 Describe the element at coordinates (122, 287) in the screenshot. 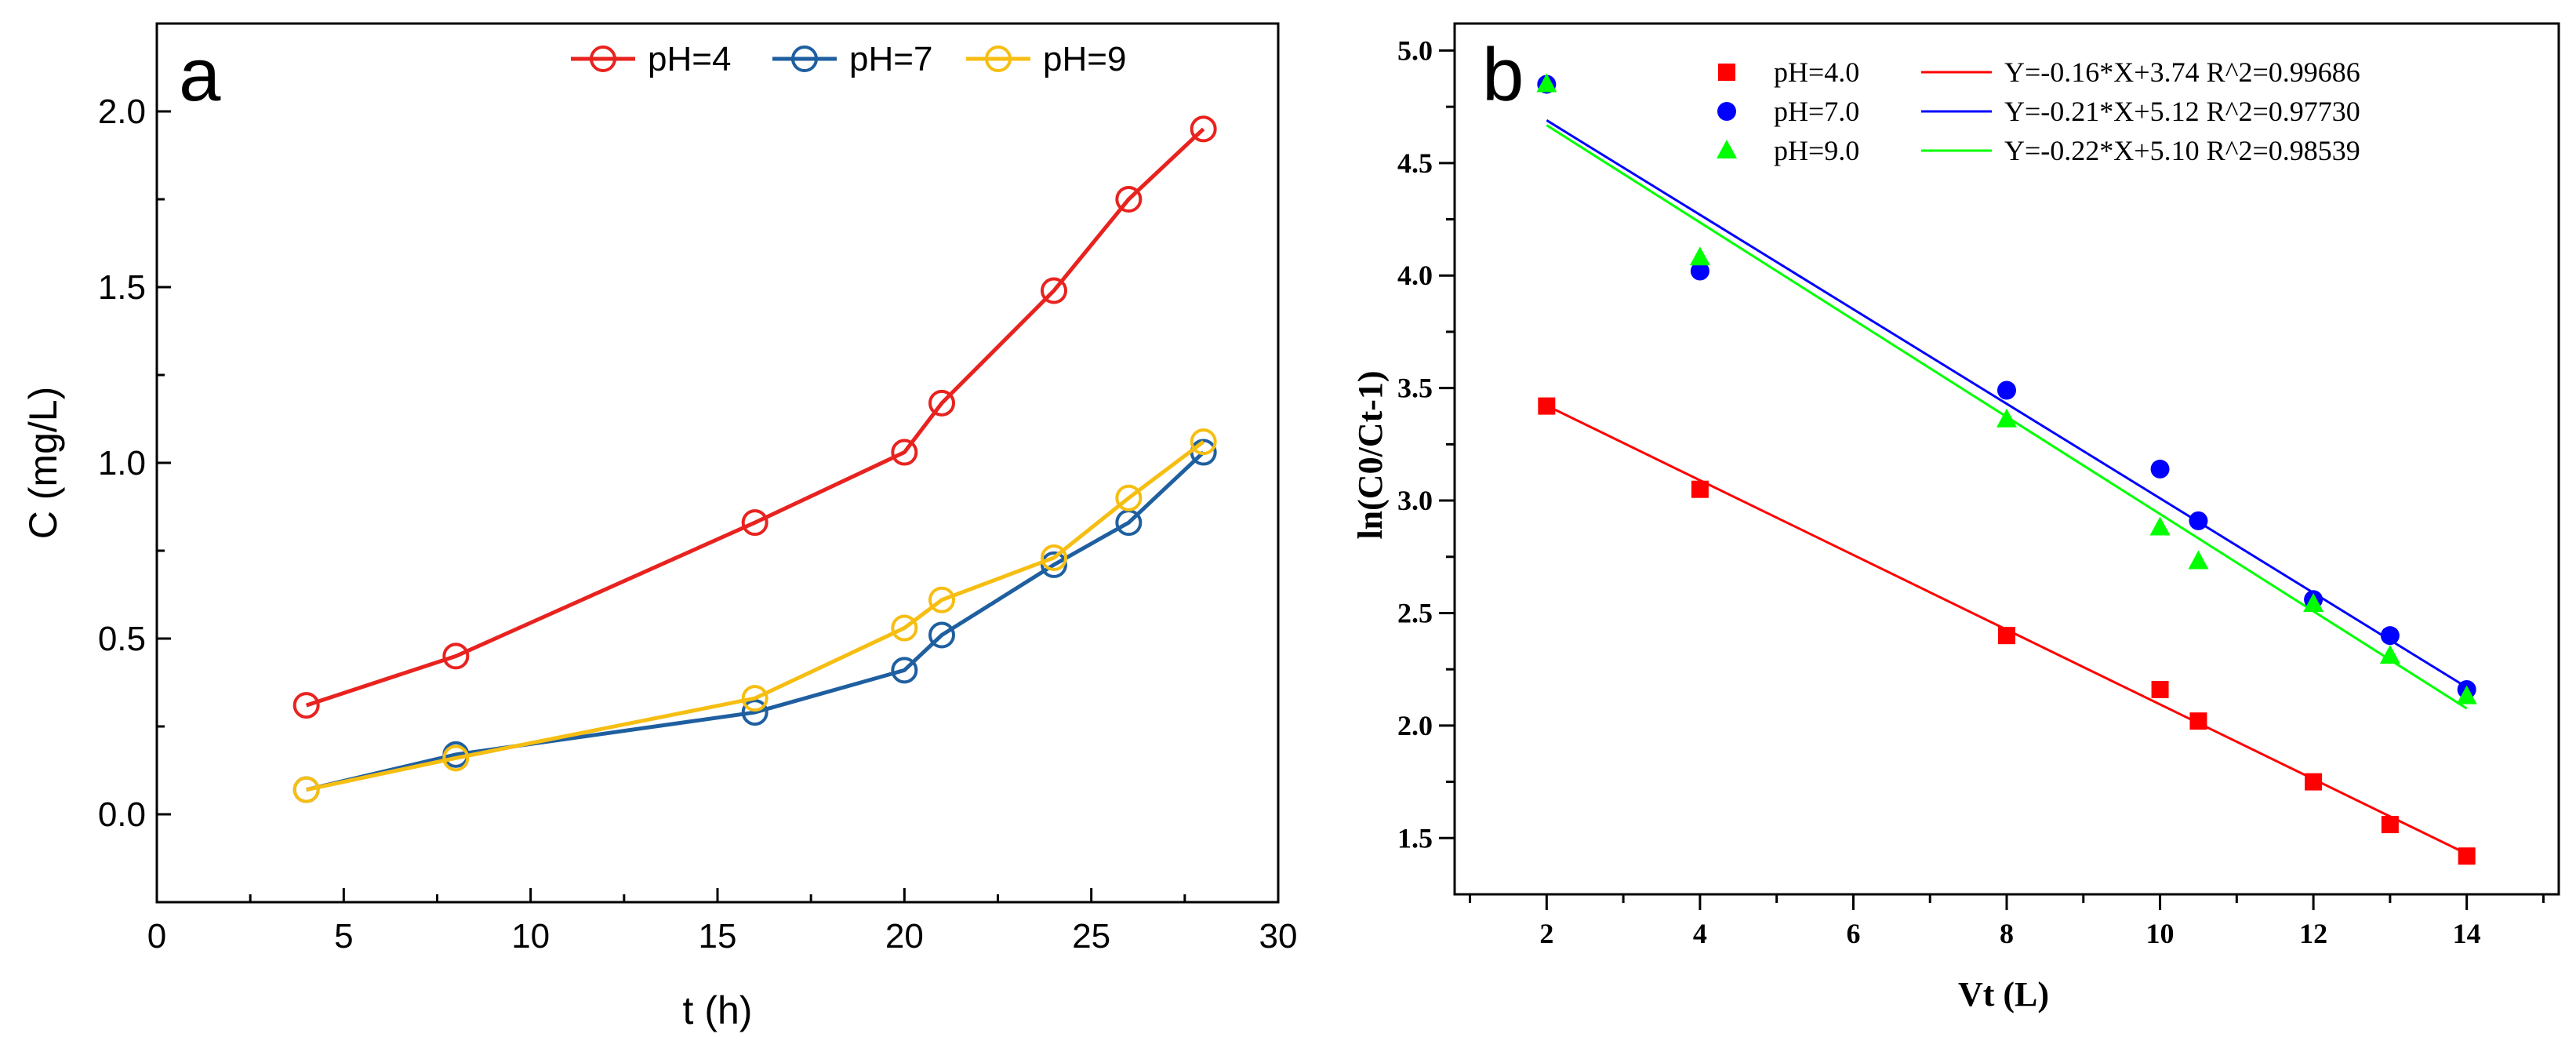

I see `y-tick-label-a: 1.5` at that location.